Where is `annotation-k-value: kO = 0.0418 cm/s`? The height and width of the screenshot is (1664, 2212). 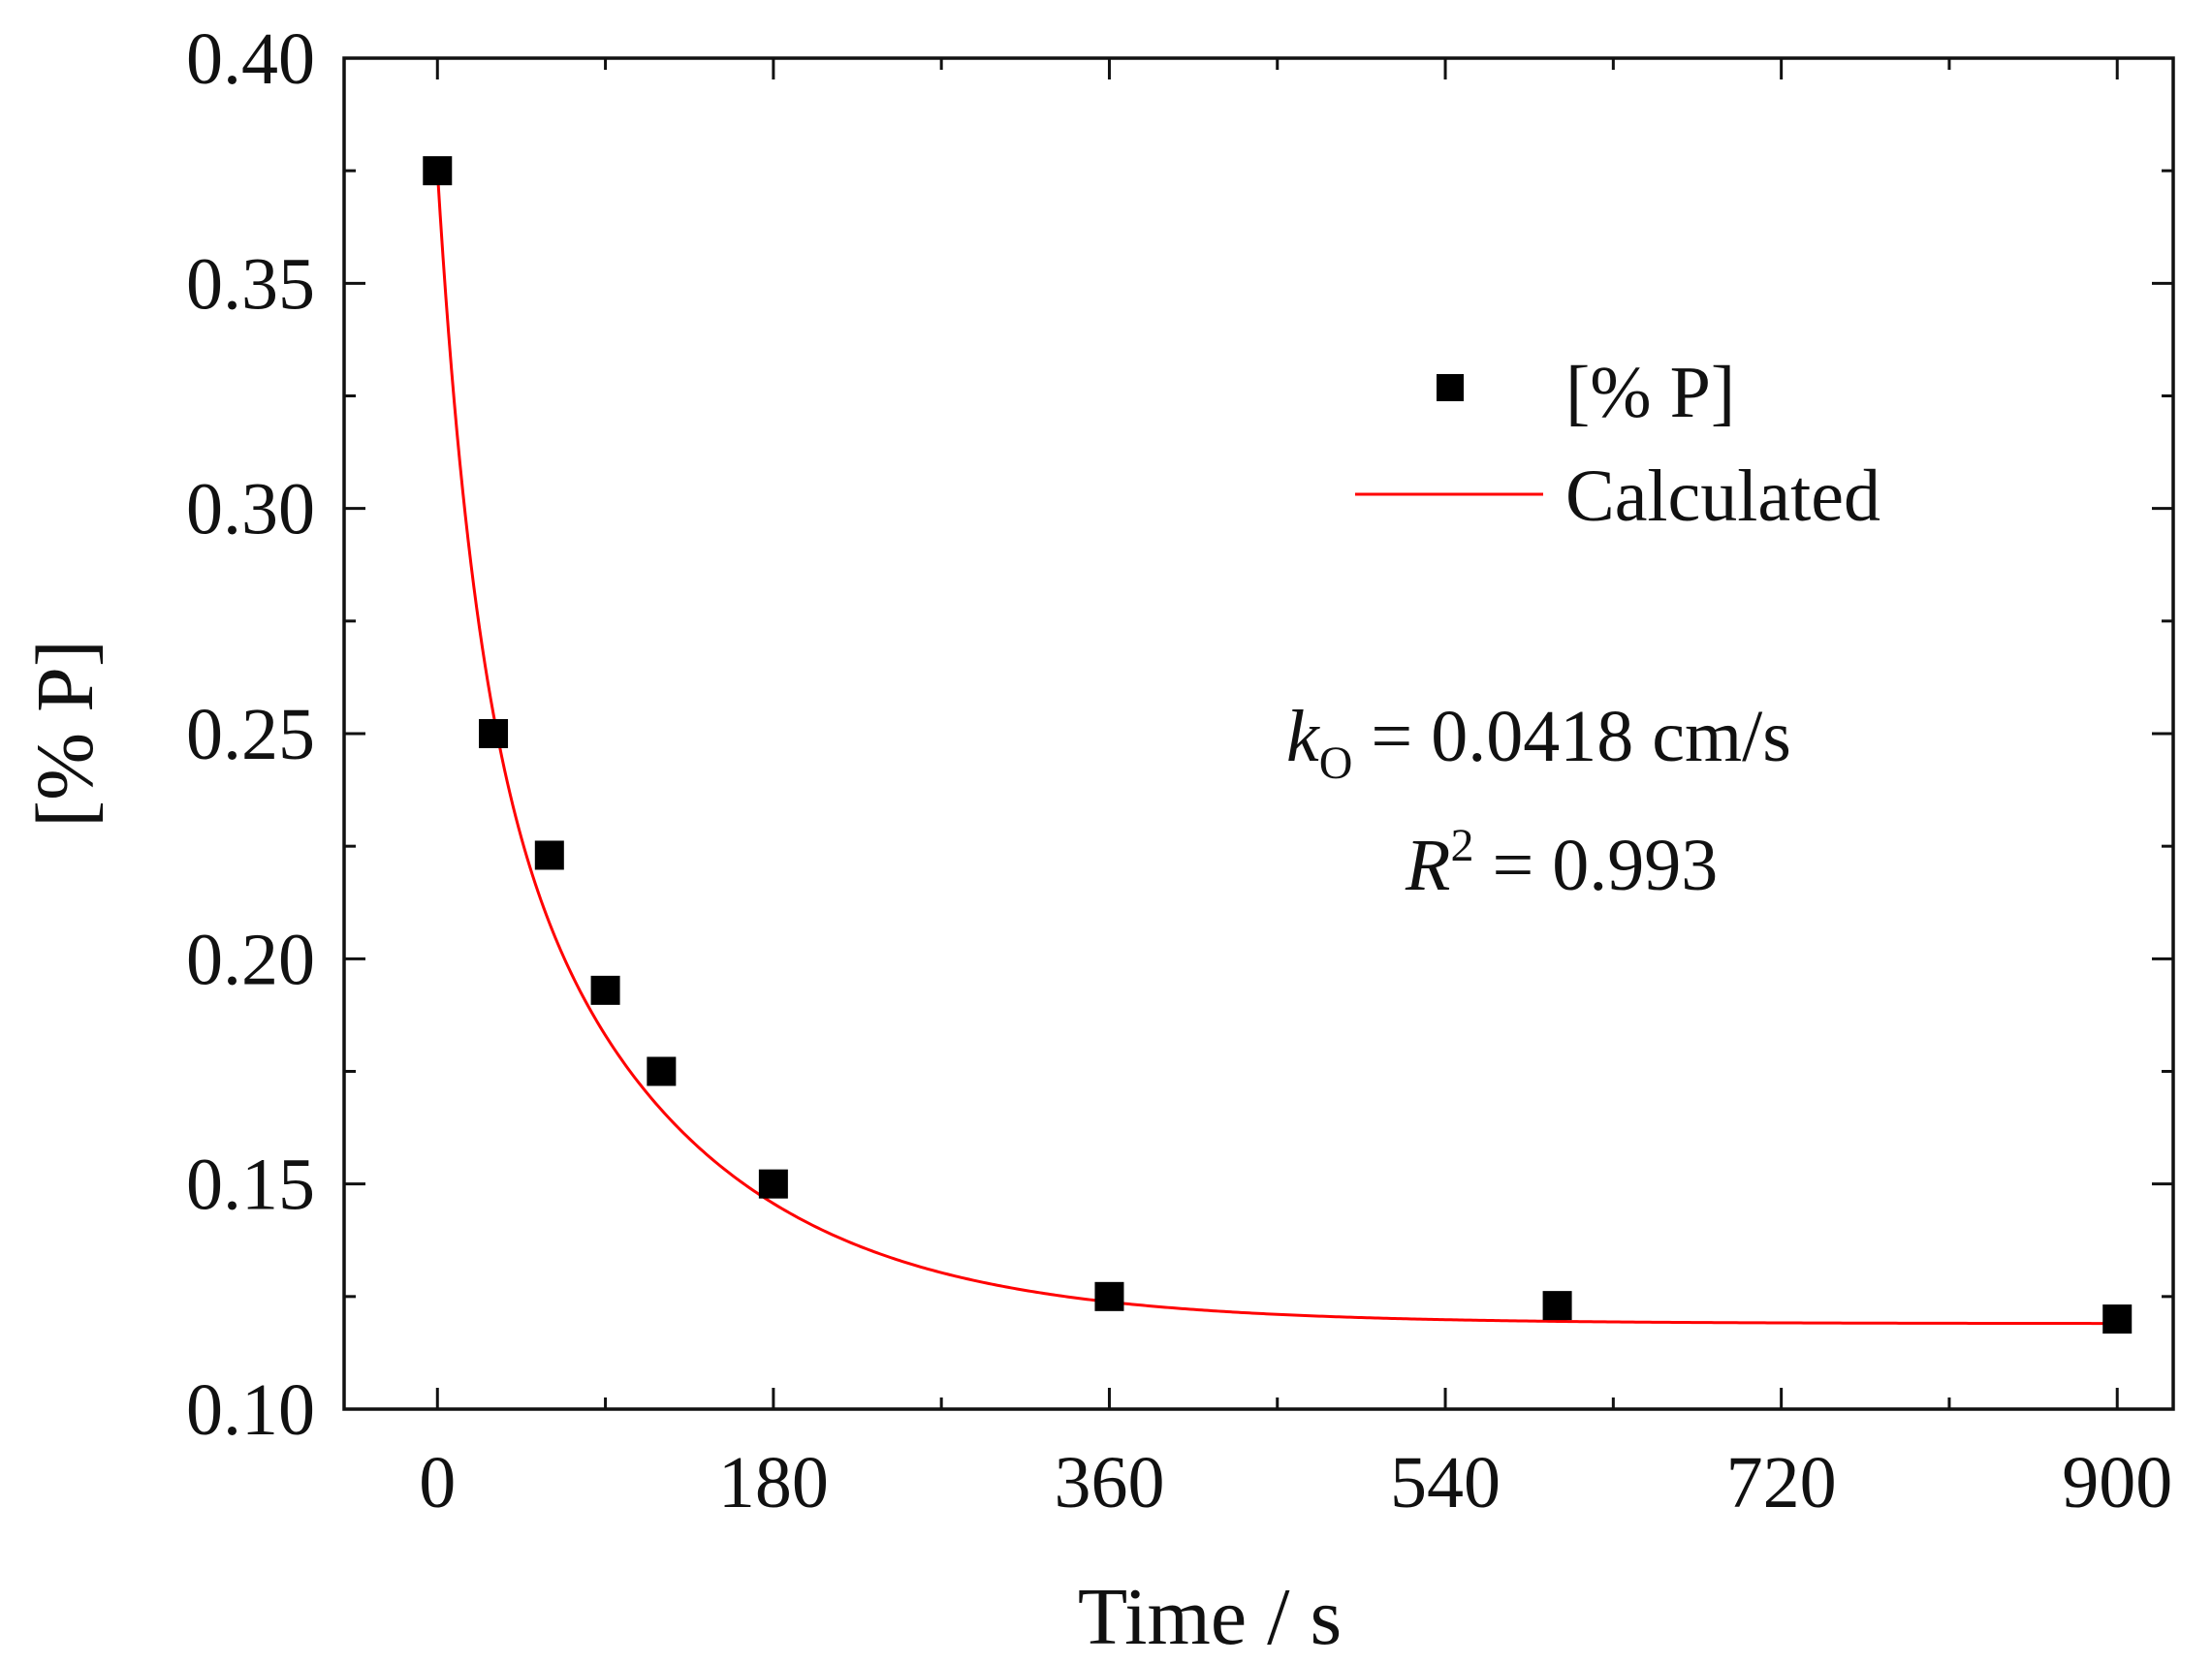
annotation-k-value: kO = 0.0418 cm/s is located at coordinates (1538, 742).